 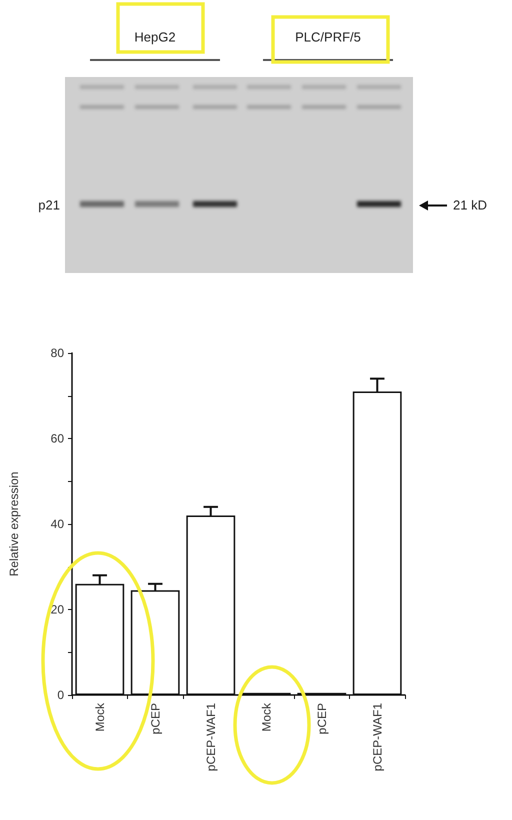 I want to click on y-tick-label: 80, so click(x=57, y=353).